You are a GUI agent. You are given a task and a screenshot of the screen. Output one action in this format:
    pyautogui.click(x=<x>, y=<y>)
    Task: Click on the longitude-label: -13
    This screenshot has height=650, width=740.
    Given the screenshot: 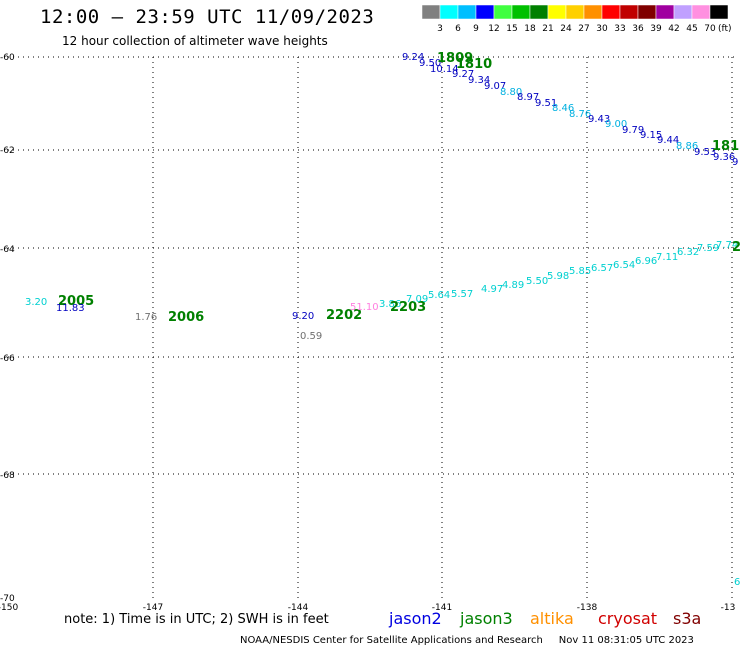 What is the action you would take?
    pyautogui.click(x=728, y=608)
    